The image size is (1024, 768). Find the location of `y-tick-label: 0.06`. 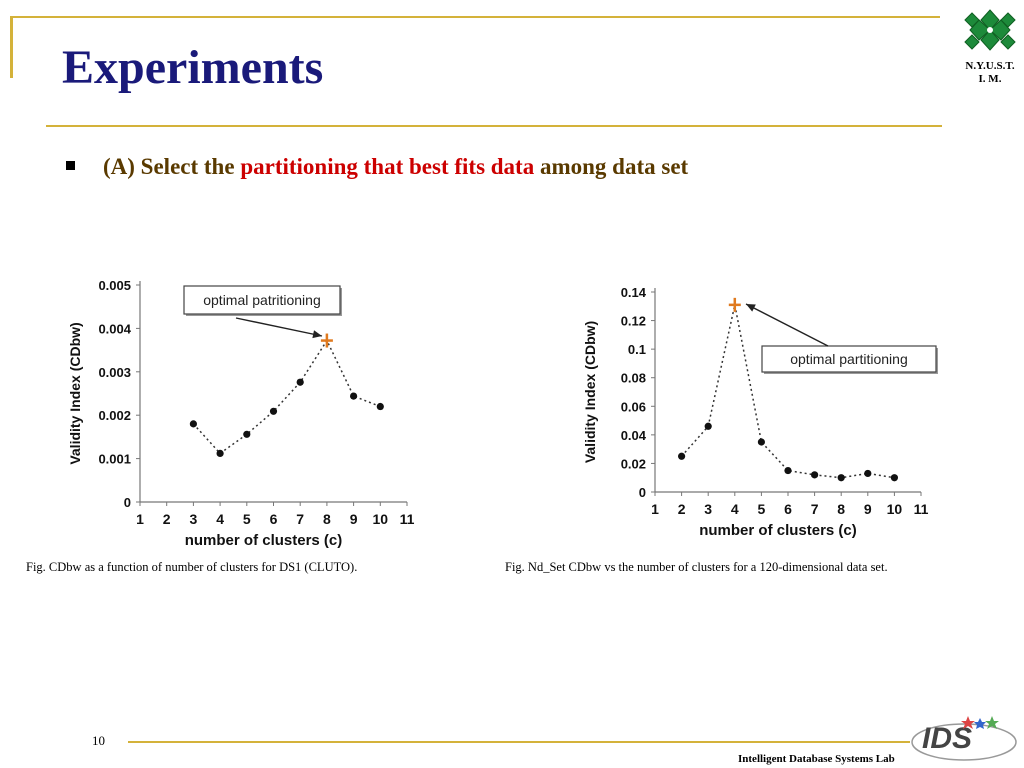

y-tick-label: 0.06 is located at coordinates (633, 406).